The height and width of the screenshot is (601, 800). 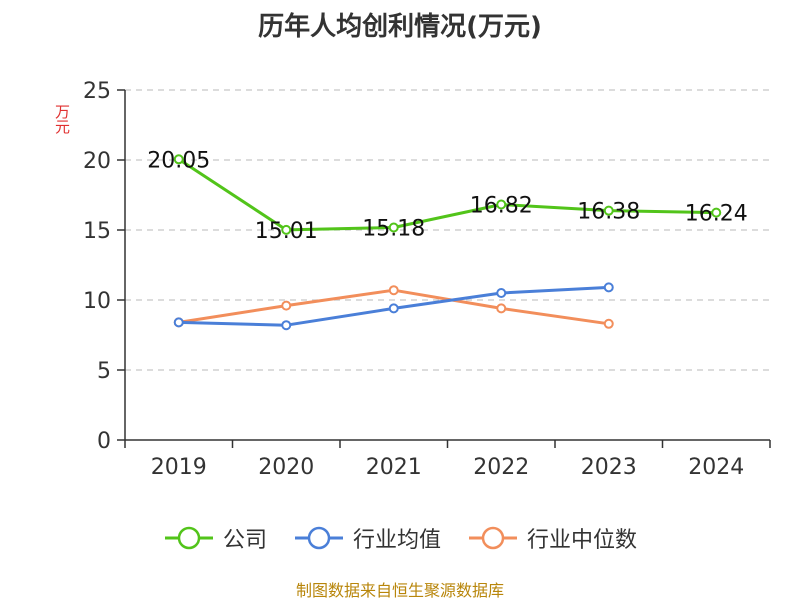 I want to click on y-axis-label: 万元, so click(x=62, y=119).